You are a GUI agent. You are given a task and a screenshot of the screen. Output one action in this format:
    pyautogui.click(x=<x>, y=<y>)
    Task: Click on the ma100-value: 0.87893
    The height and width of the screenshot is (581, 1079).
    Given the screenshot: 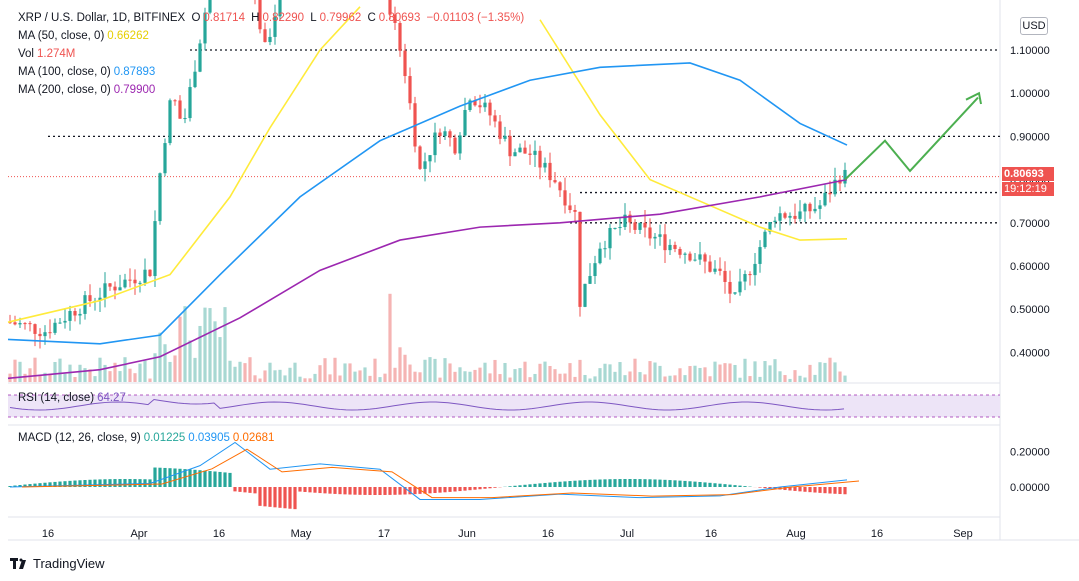 What is the action you would take?
    pyautogui.click(x=134, y=72)
    